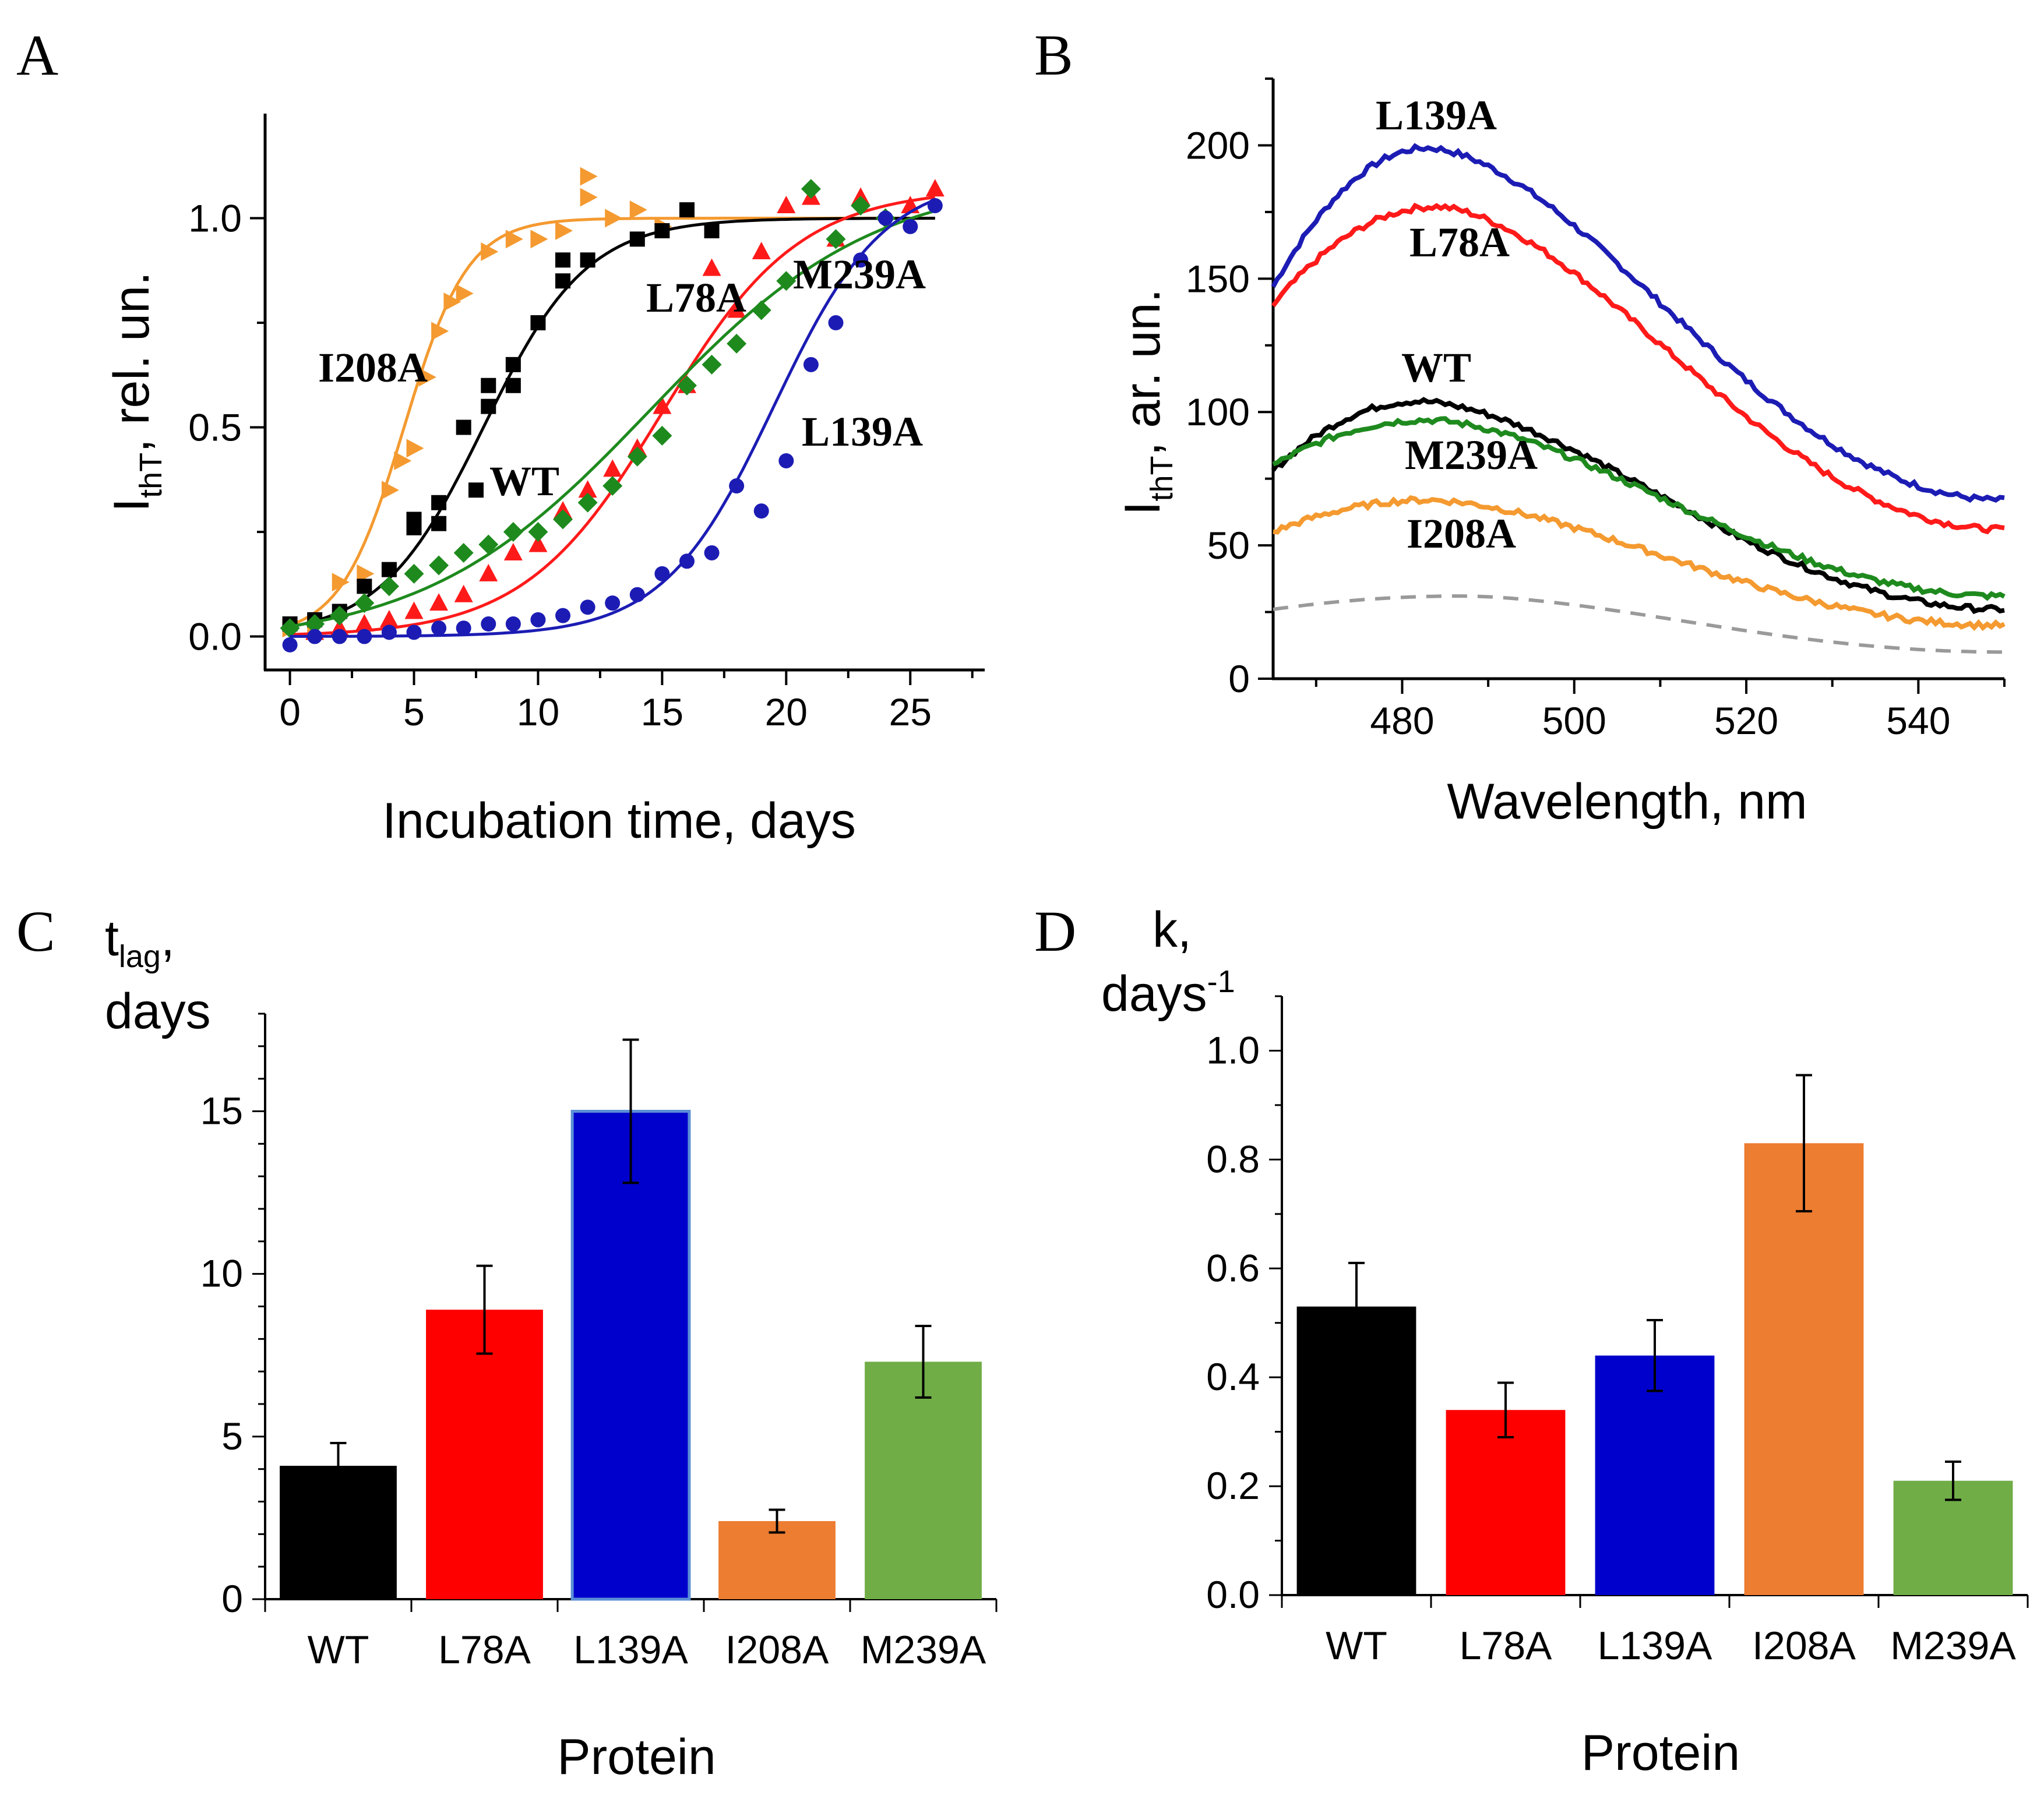 The height and width of the screenshot is (1799, 2044). Describe the element at coordinates (215, 636) in the screenshot. I see `y-tick-label: 0.0` at that location.